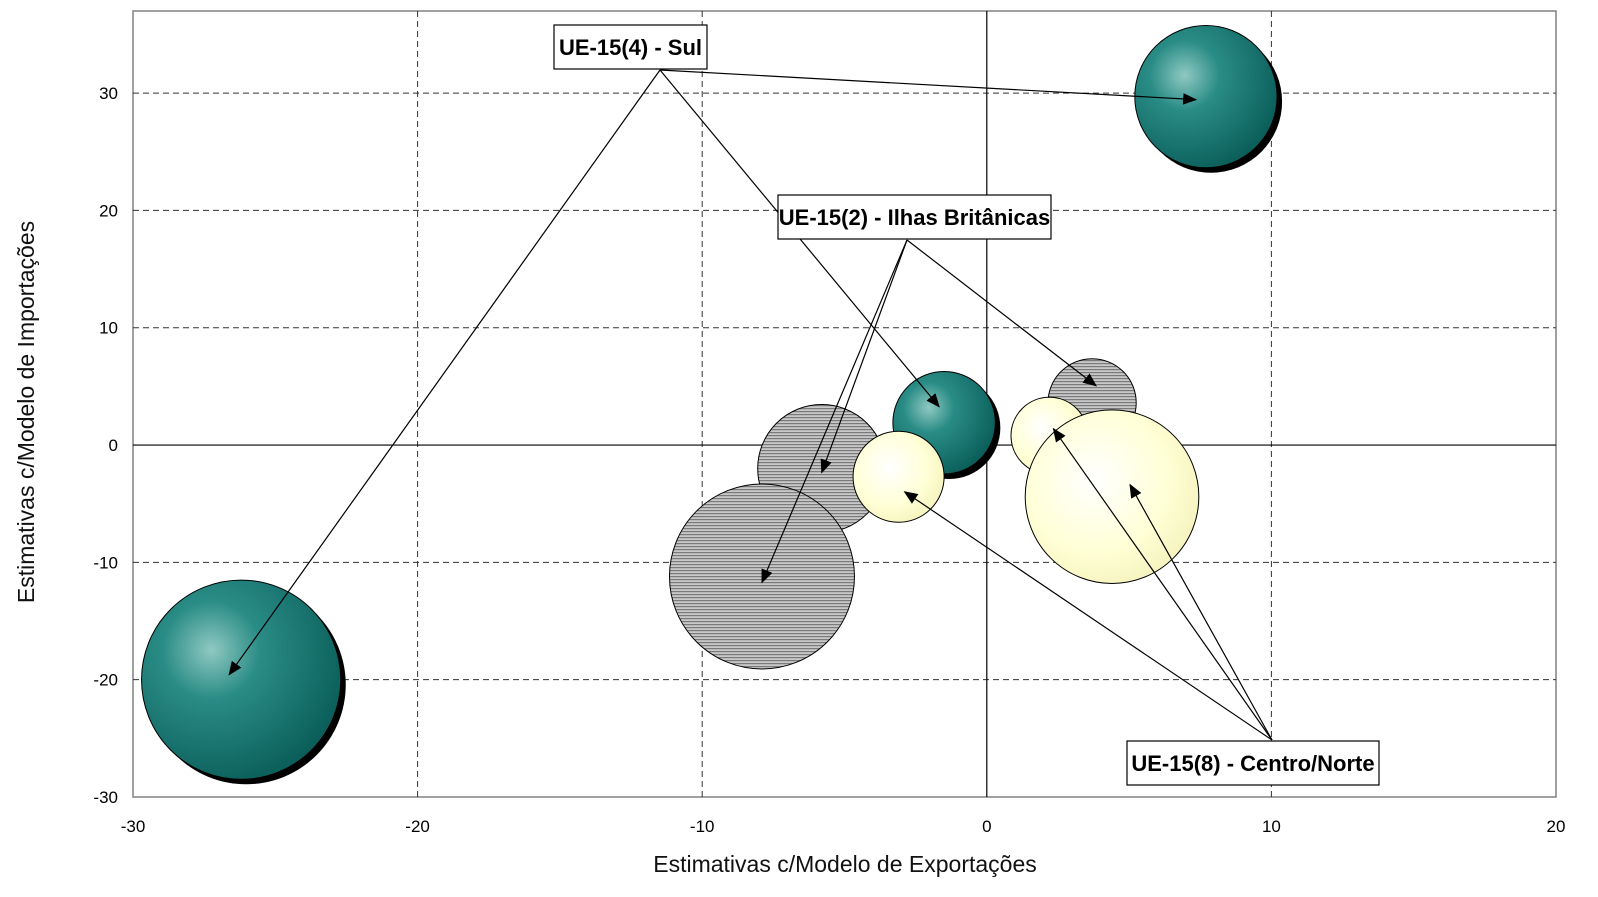  Describe the element at coordinates (761, 576) in the screenshot. I see `bubble-ilhas-britanicas` at that location.